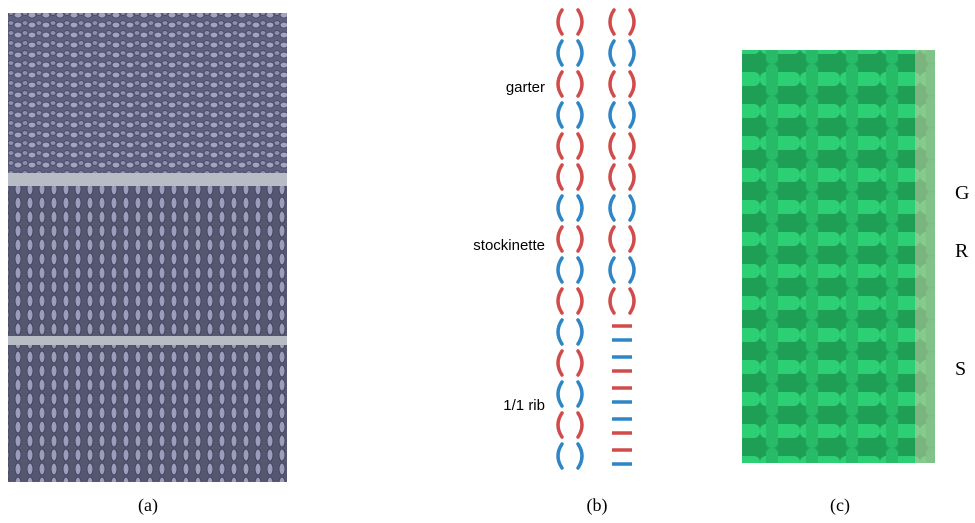 This screenshot has width=975, height=523. What do you see at coordinates (597, 505) in the screenshot?
I see `panel-caption: (b)` at bounding box center [597, 505].